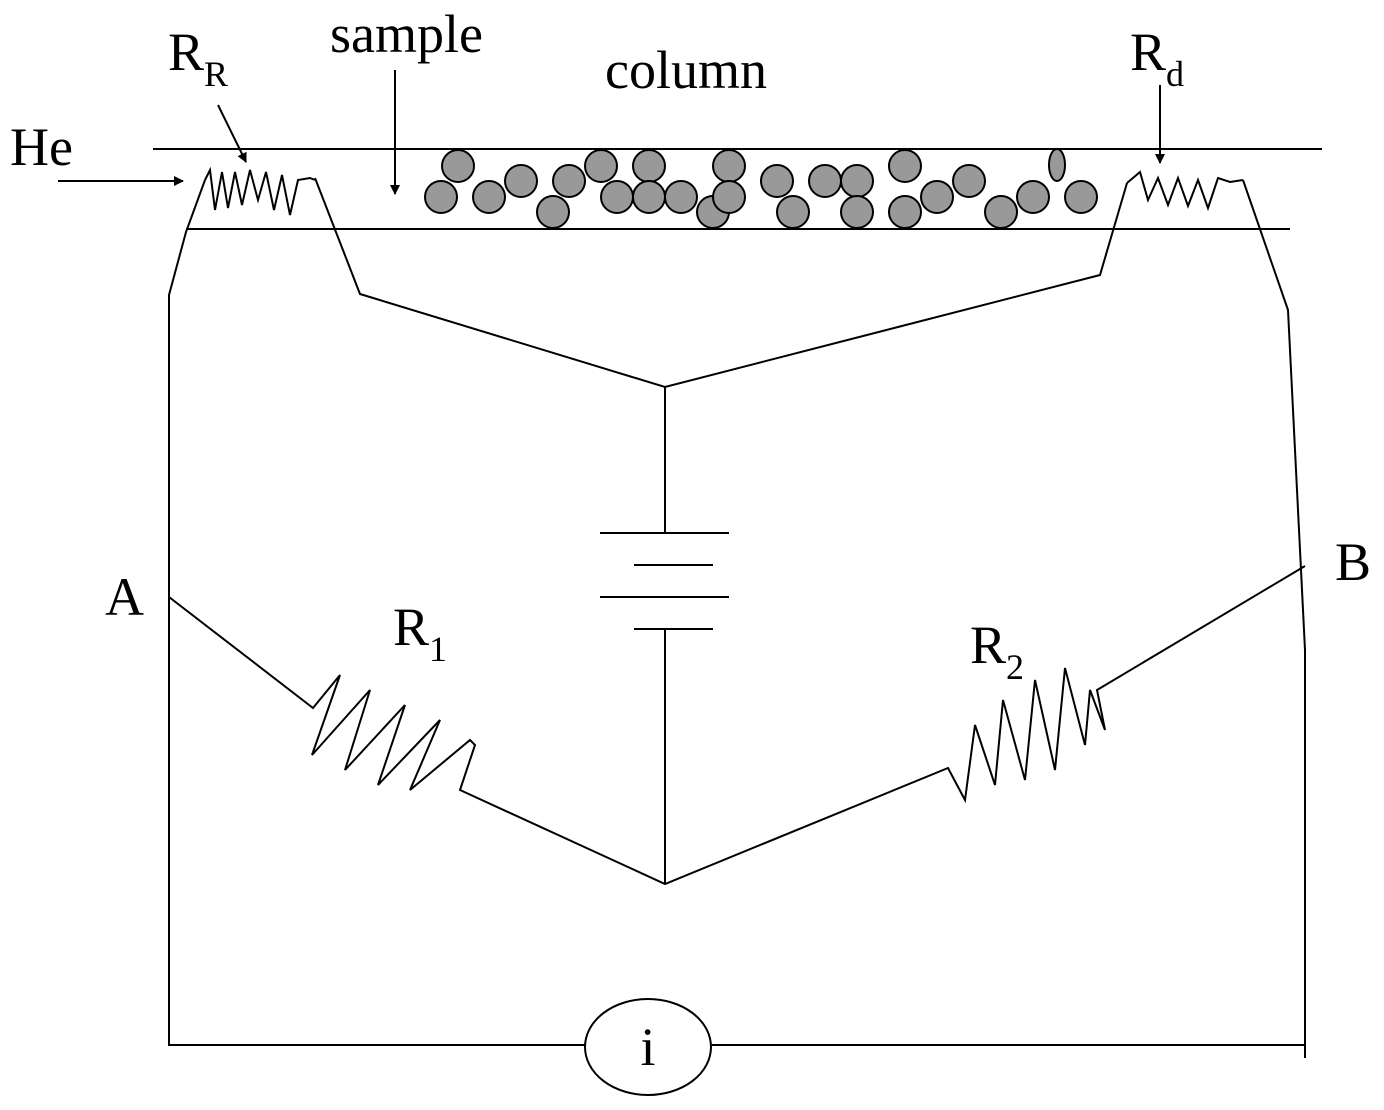  What do you see at coordinates (406, 34) in the screenshot?
I see `label-sample: sample` at bounding box center [406, 34].